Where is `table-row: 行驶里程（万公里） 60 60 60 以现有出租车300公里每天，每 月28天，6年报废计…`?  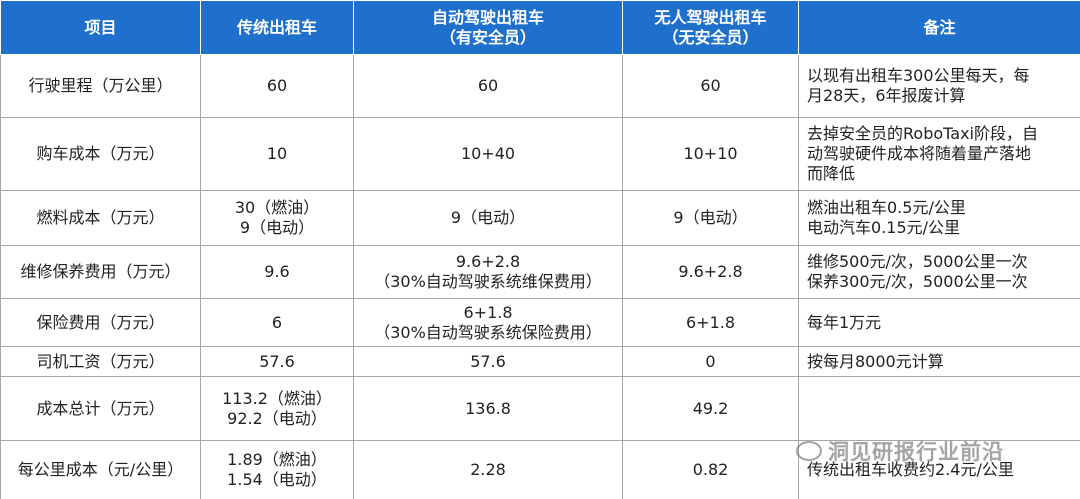
table-row: 行驶里程（万公里） 60 60 60 以现有出租车300公里每天，每 月28天，6年报废计… is located at coordinates (540, 86).